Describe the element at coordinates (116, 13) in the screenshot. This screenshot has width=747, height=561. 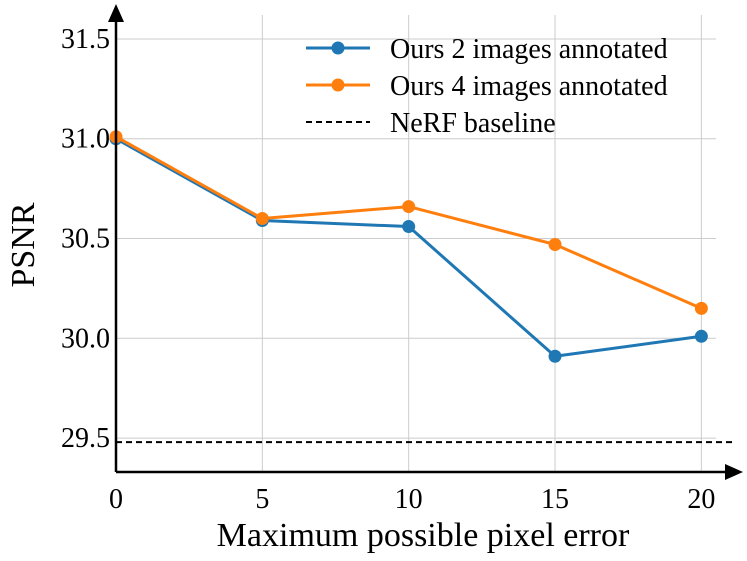
I see `y-axis-arrow` at that location.